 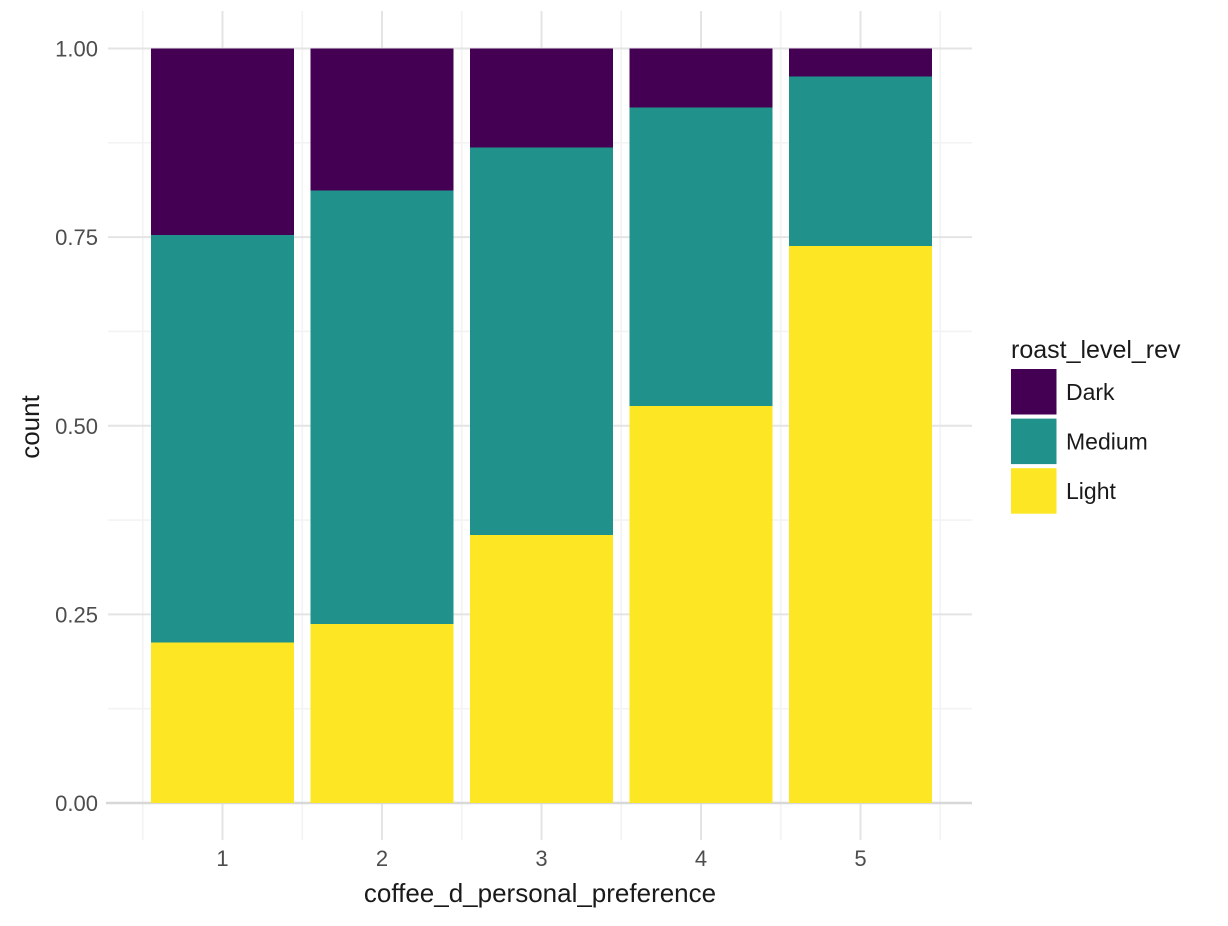 What do you see at coordinates (76, 237) in the screenshot?
I see `y-tick-label: 0.75` at bounding box center [76, 237].